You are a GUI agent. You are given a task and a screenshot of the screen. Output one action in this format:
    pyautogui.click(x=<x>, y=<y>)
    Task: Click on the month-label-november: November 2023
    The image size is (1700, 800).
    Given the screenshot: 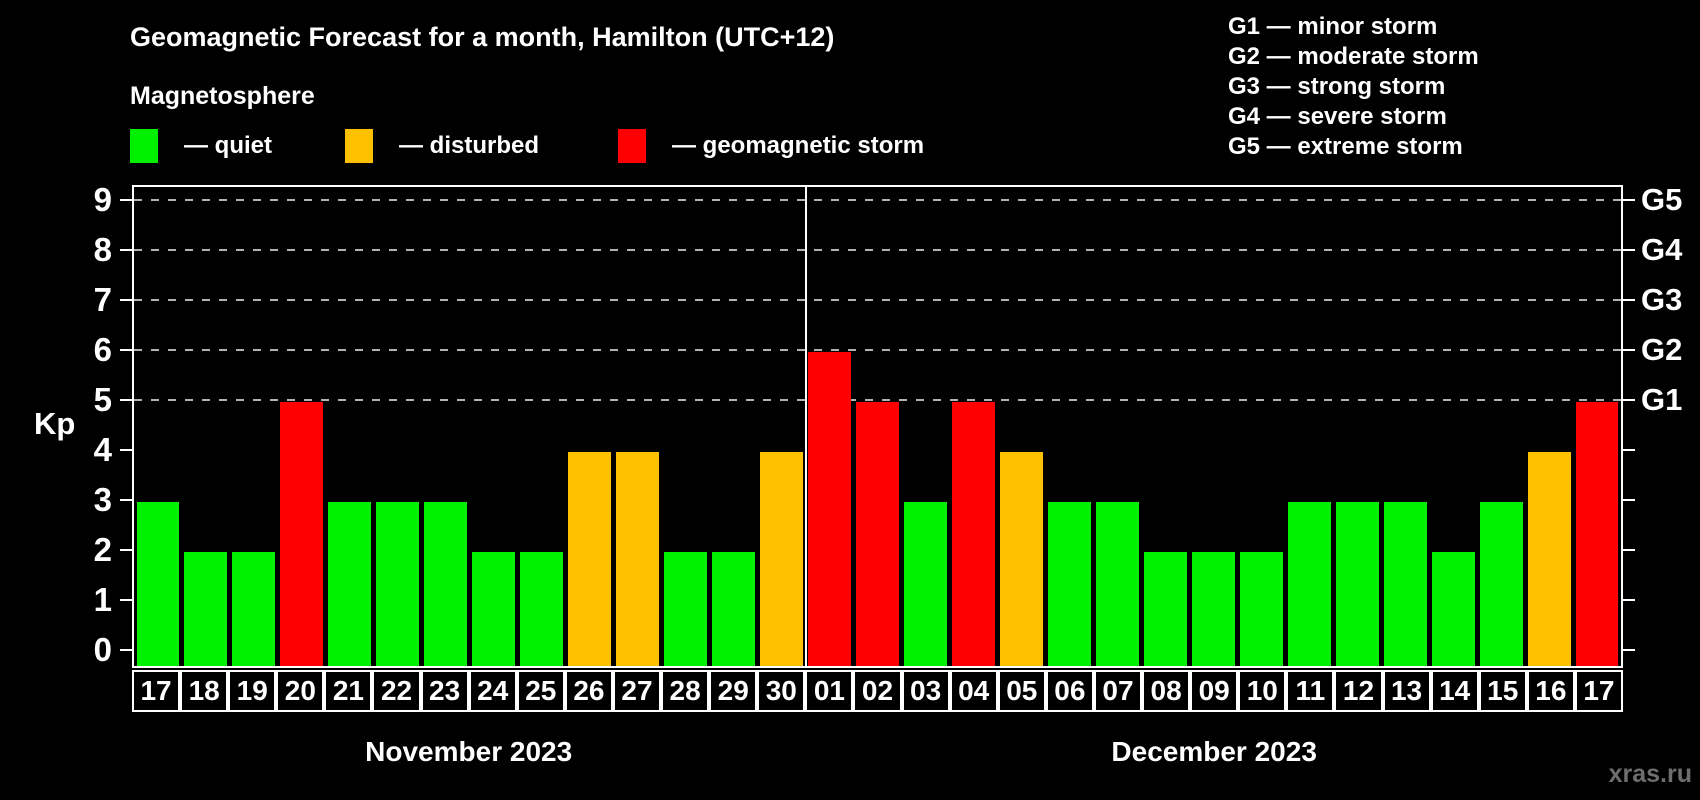 What is the action you would take?
    pyautogui.click(x=469, y=751)
    